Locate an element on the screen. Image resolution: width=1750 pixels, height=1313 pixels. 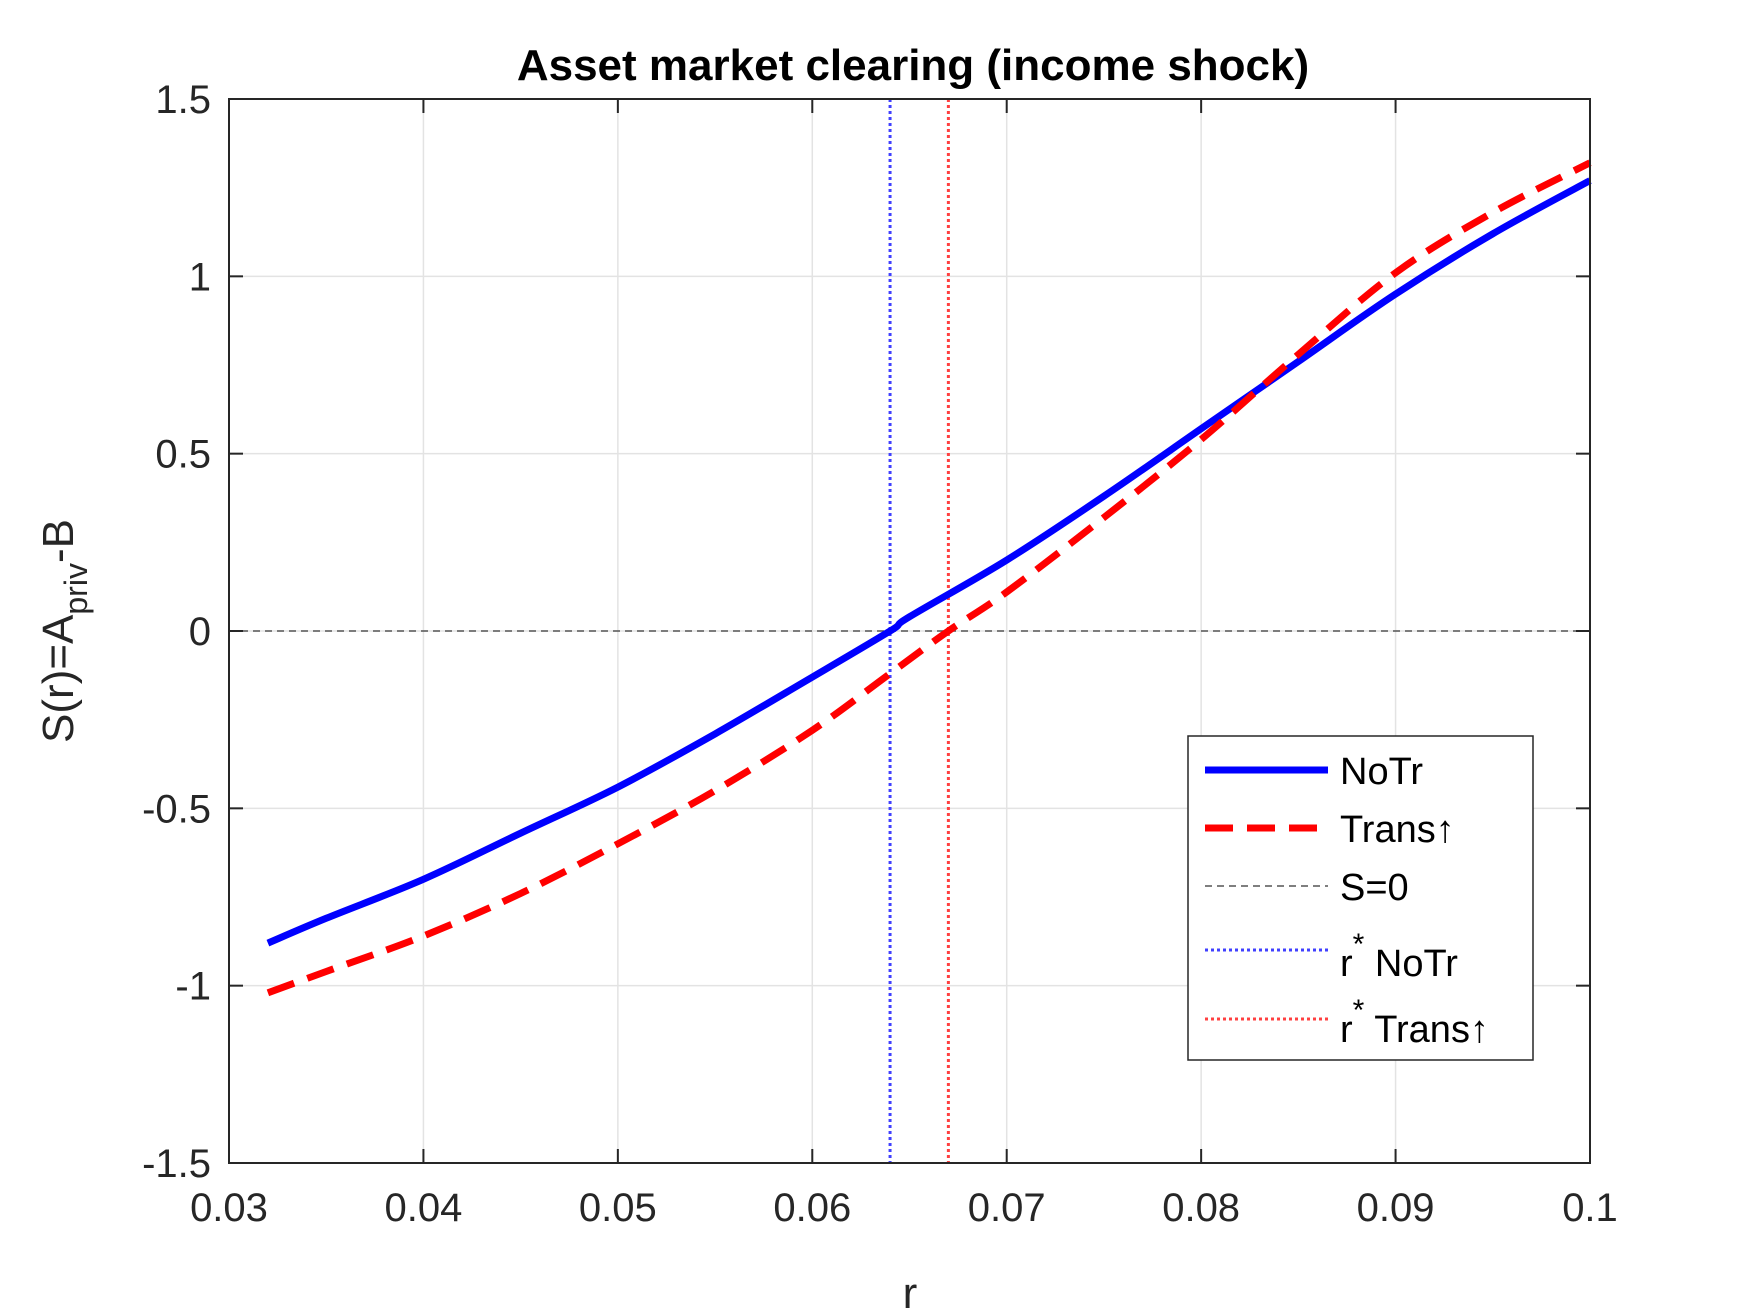
y-tick-label: -1.5 is located at coordinates (176, 1164).